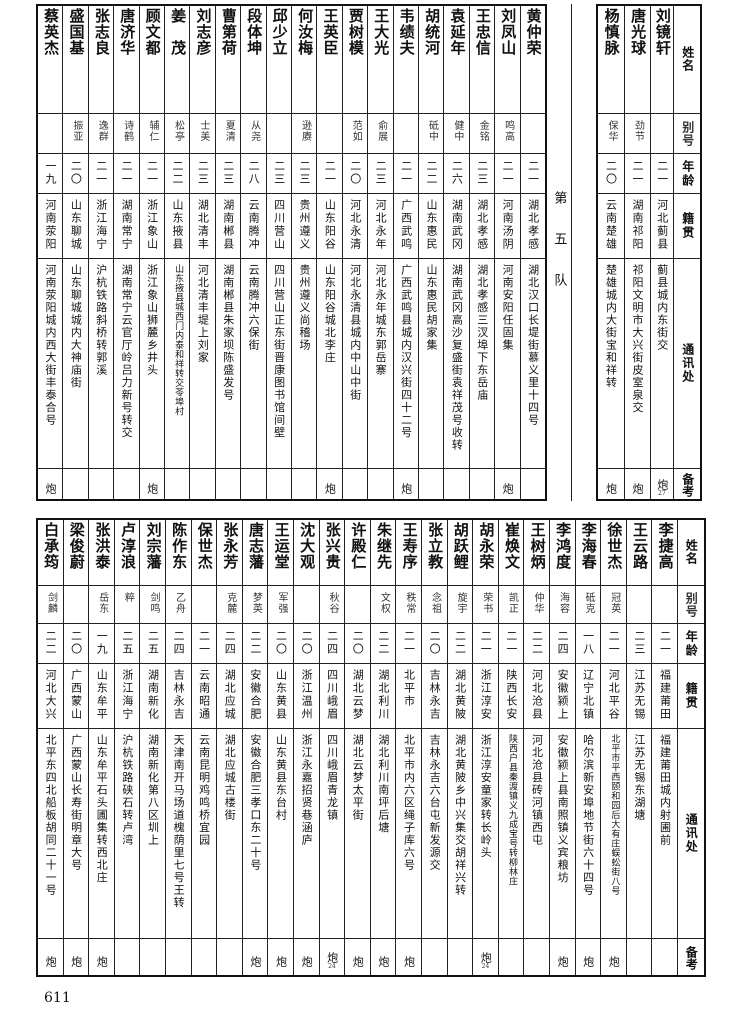 This screenshot has width=733, height=1024. What do you see at coordinates (179, 643) in the screenshot?
I see `age-text: 二四` at bounding box center [179, 643].